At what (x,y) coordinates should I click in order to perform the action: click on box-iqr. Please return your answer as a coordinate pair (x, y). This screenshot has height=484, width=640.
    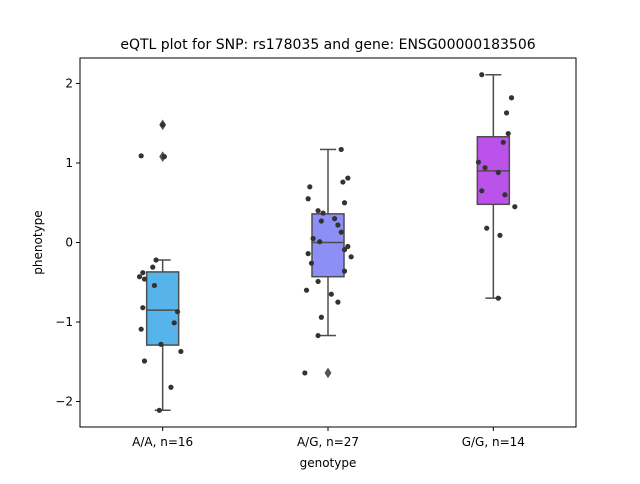
    Looking at the image, I should click on (162, 308).